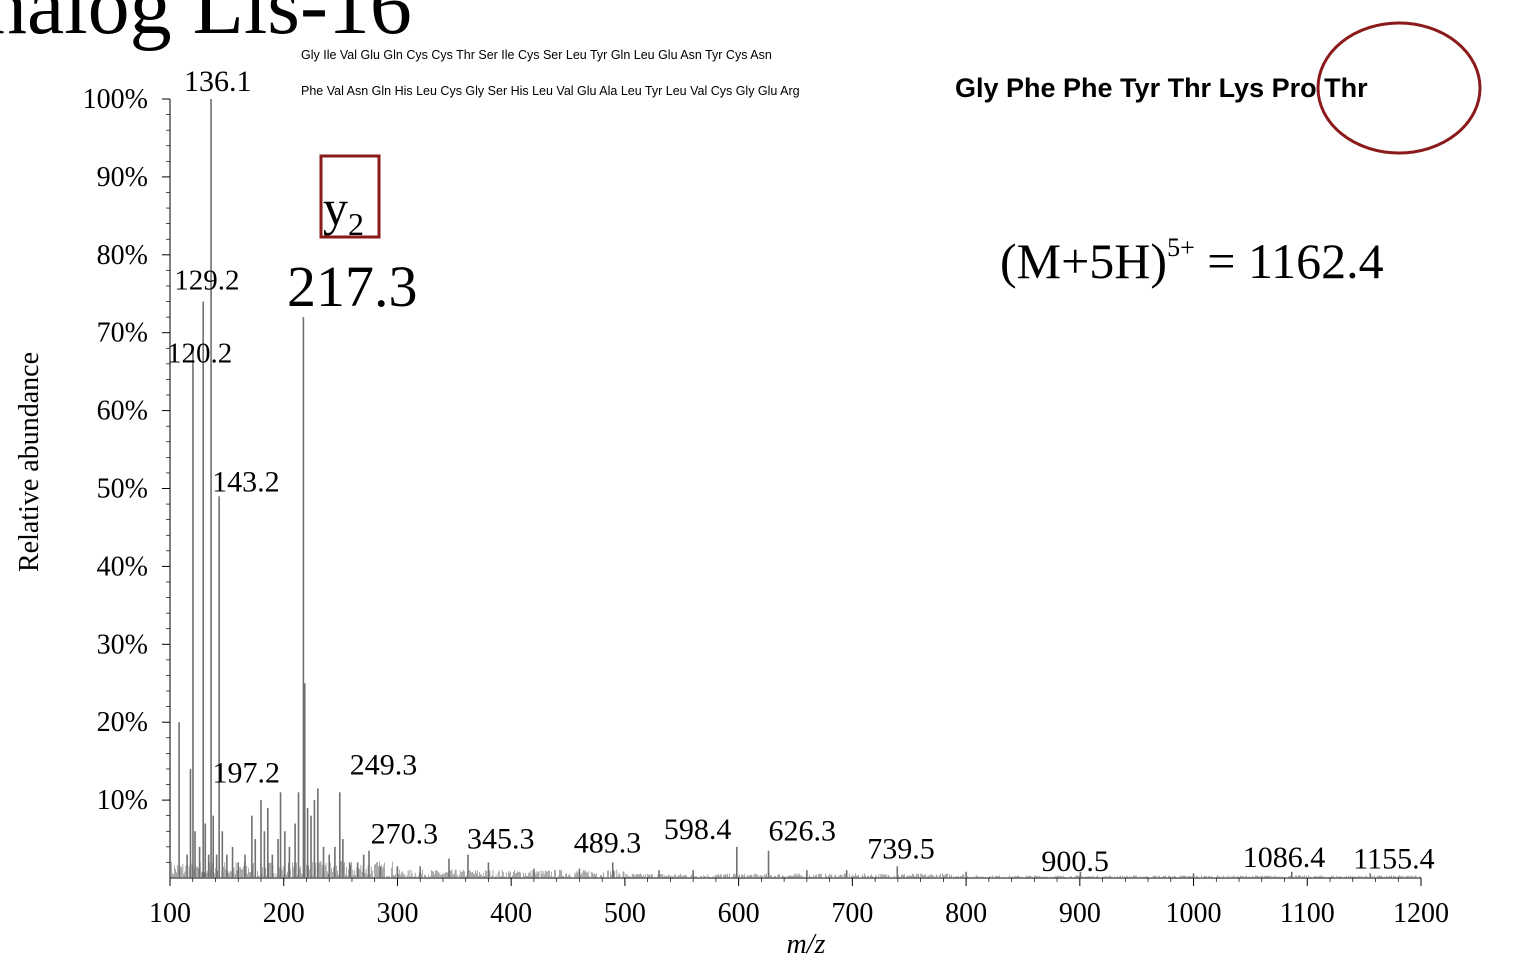  Describe the element at coordinates (1083, 261) in the screenshot. I see `precursor-prefix: (M+5H)` at that location.